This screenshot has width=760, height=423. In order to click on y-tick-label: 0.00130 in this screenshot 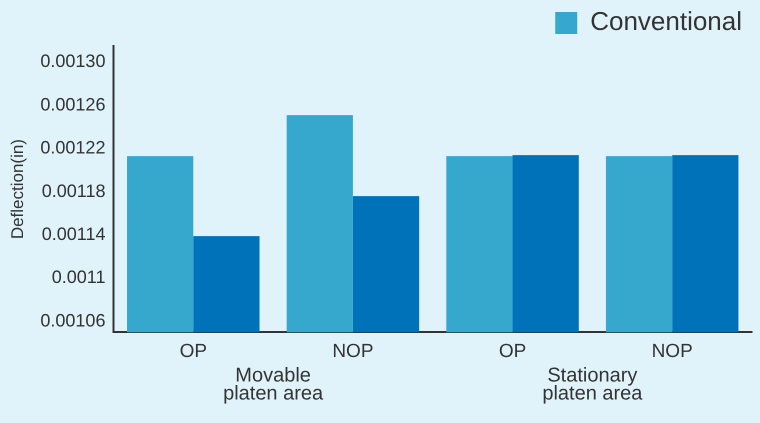, I will do `click(73, 61)`.